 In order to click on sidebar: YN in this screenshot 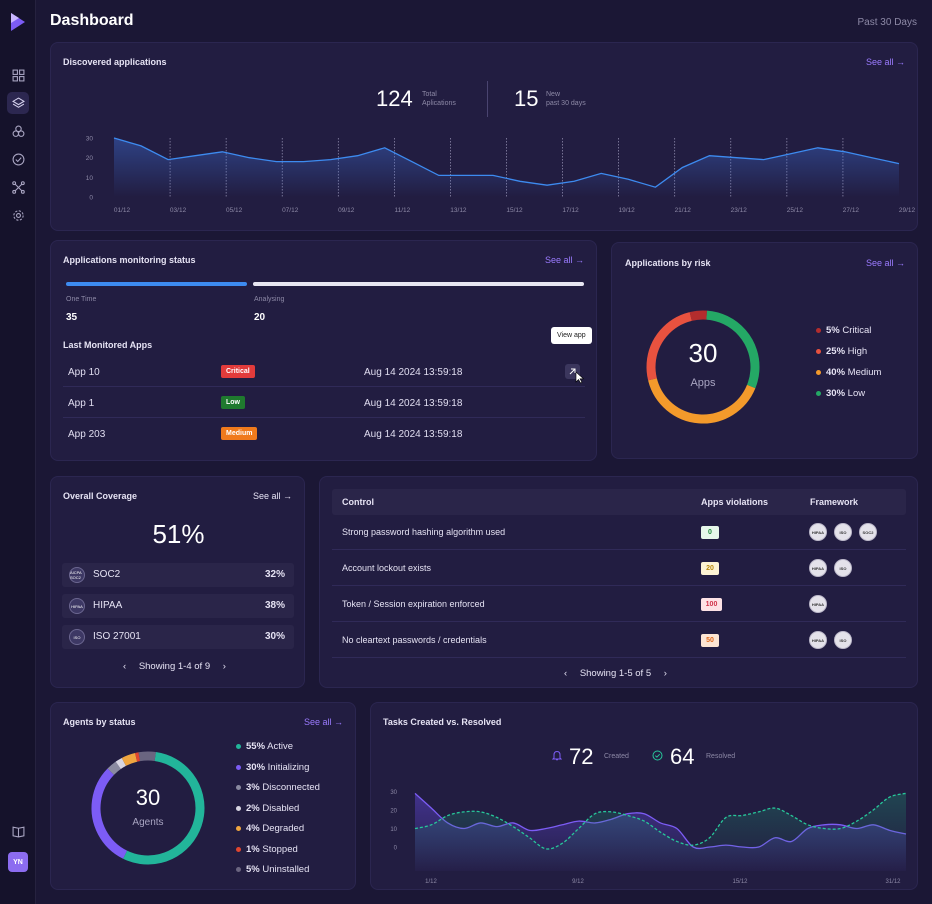, I will do `click(18, 452)`.